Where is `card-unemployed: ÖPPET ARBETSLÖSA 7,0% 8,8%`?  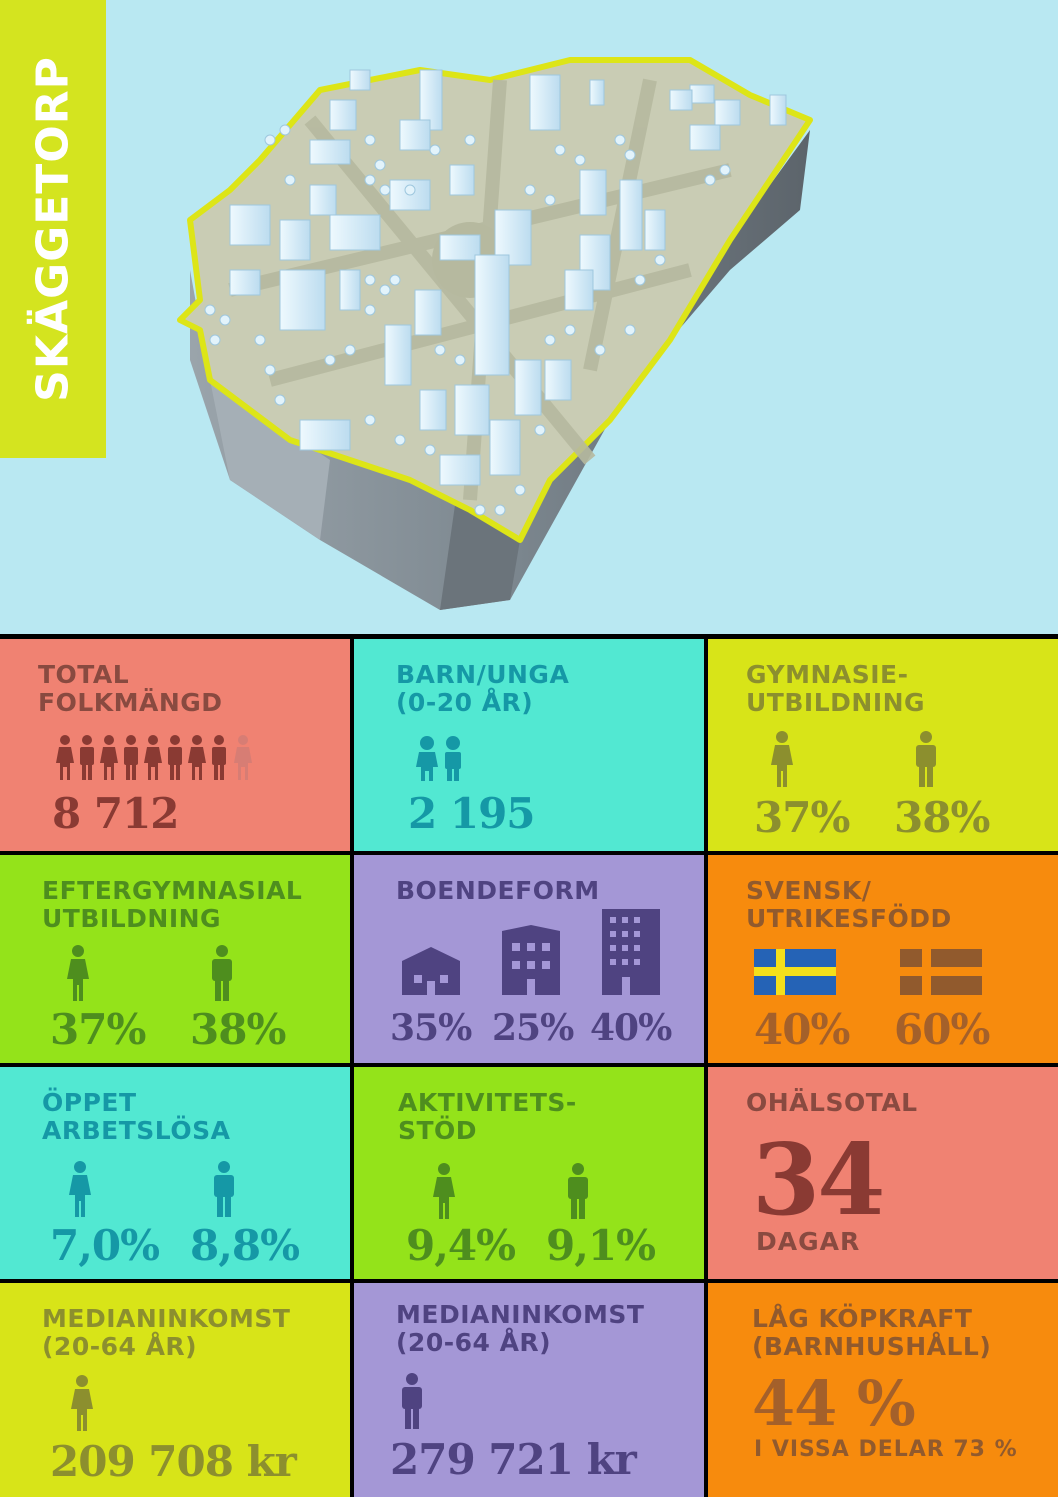
card-unemployed: ÖPPET ARBETSLÖSA 7,0% 8,8% is located at coordinates (175, 1173).